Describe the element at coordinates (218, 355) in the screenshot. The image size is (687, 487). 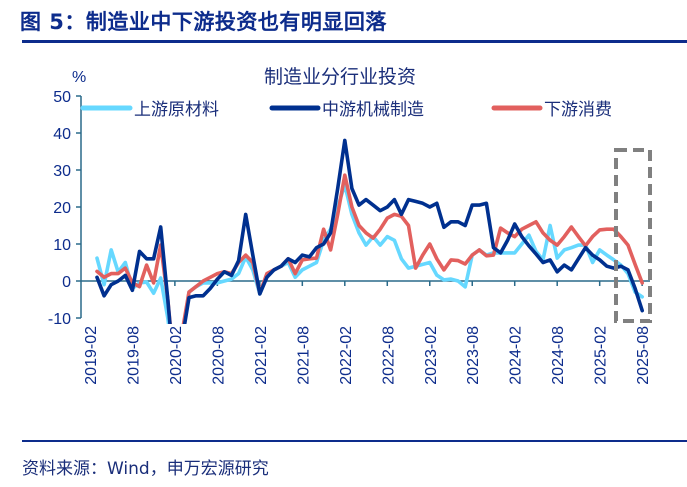
I see `x-tick-label: 2020-08` at that location.